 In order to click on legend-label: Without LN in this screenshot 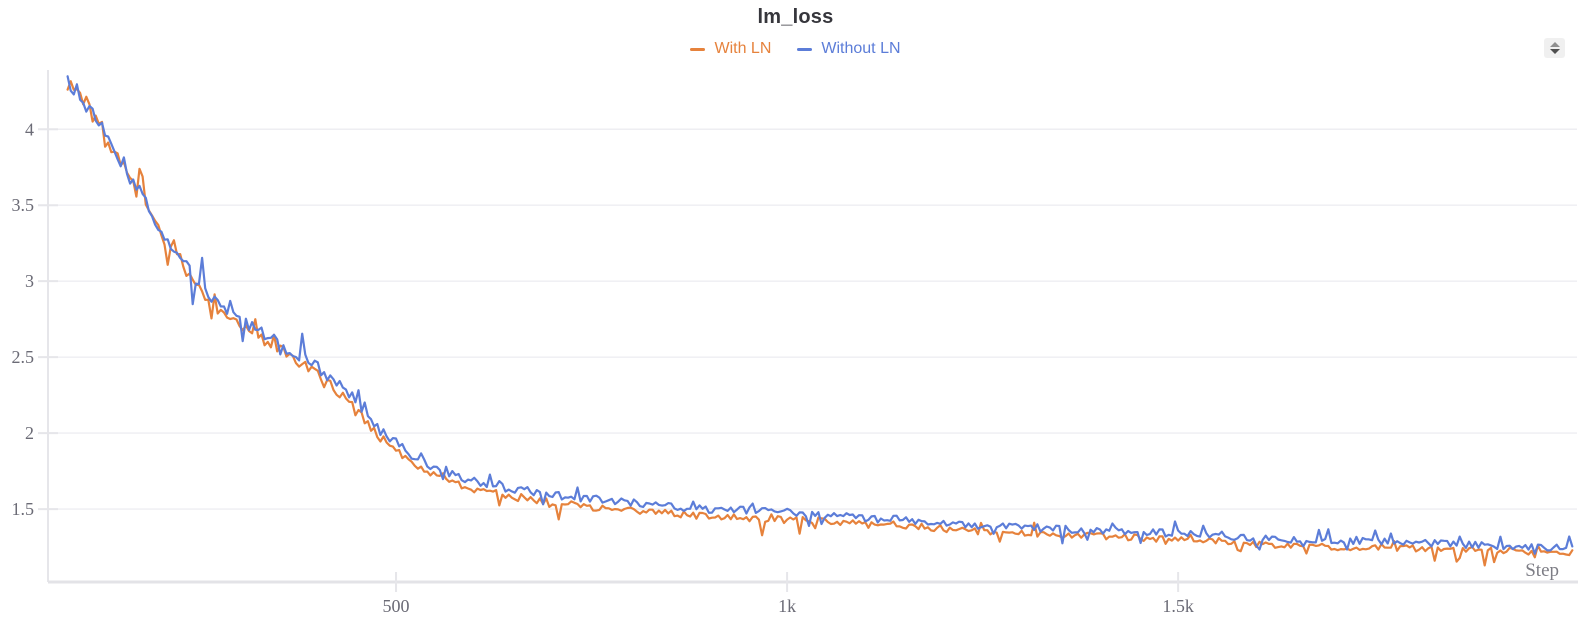, I will do `click(861, 48)`.